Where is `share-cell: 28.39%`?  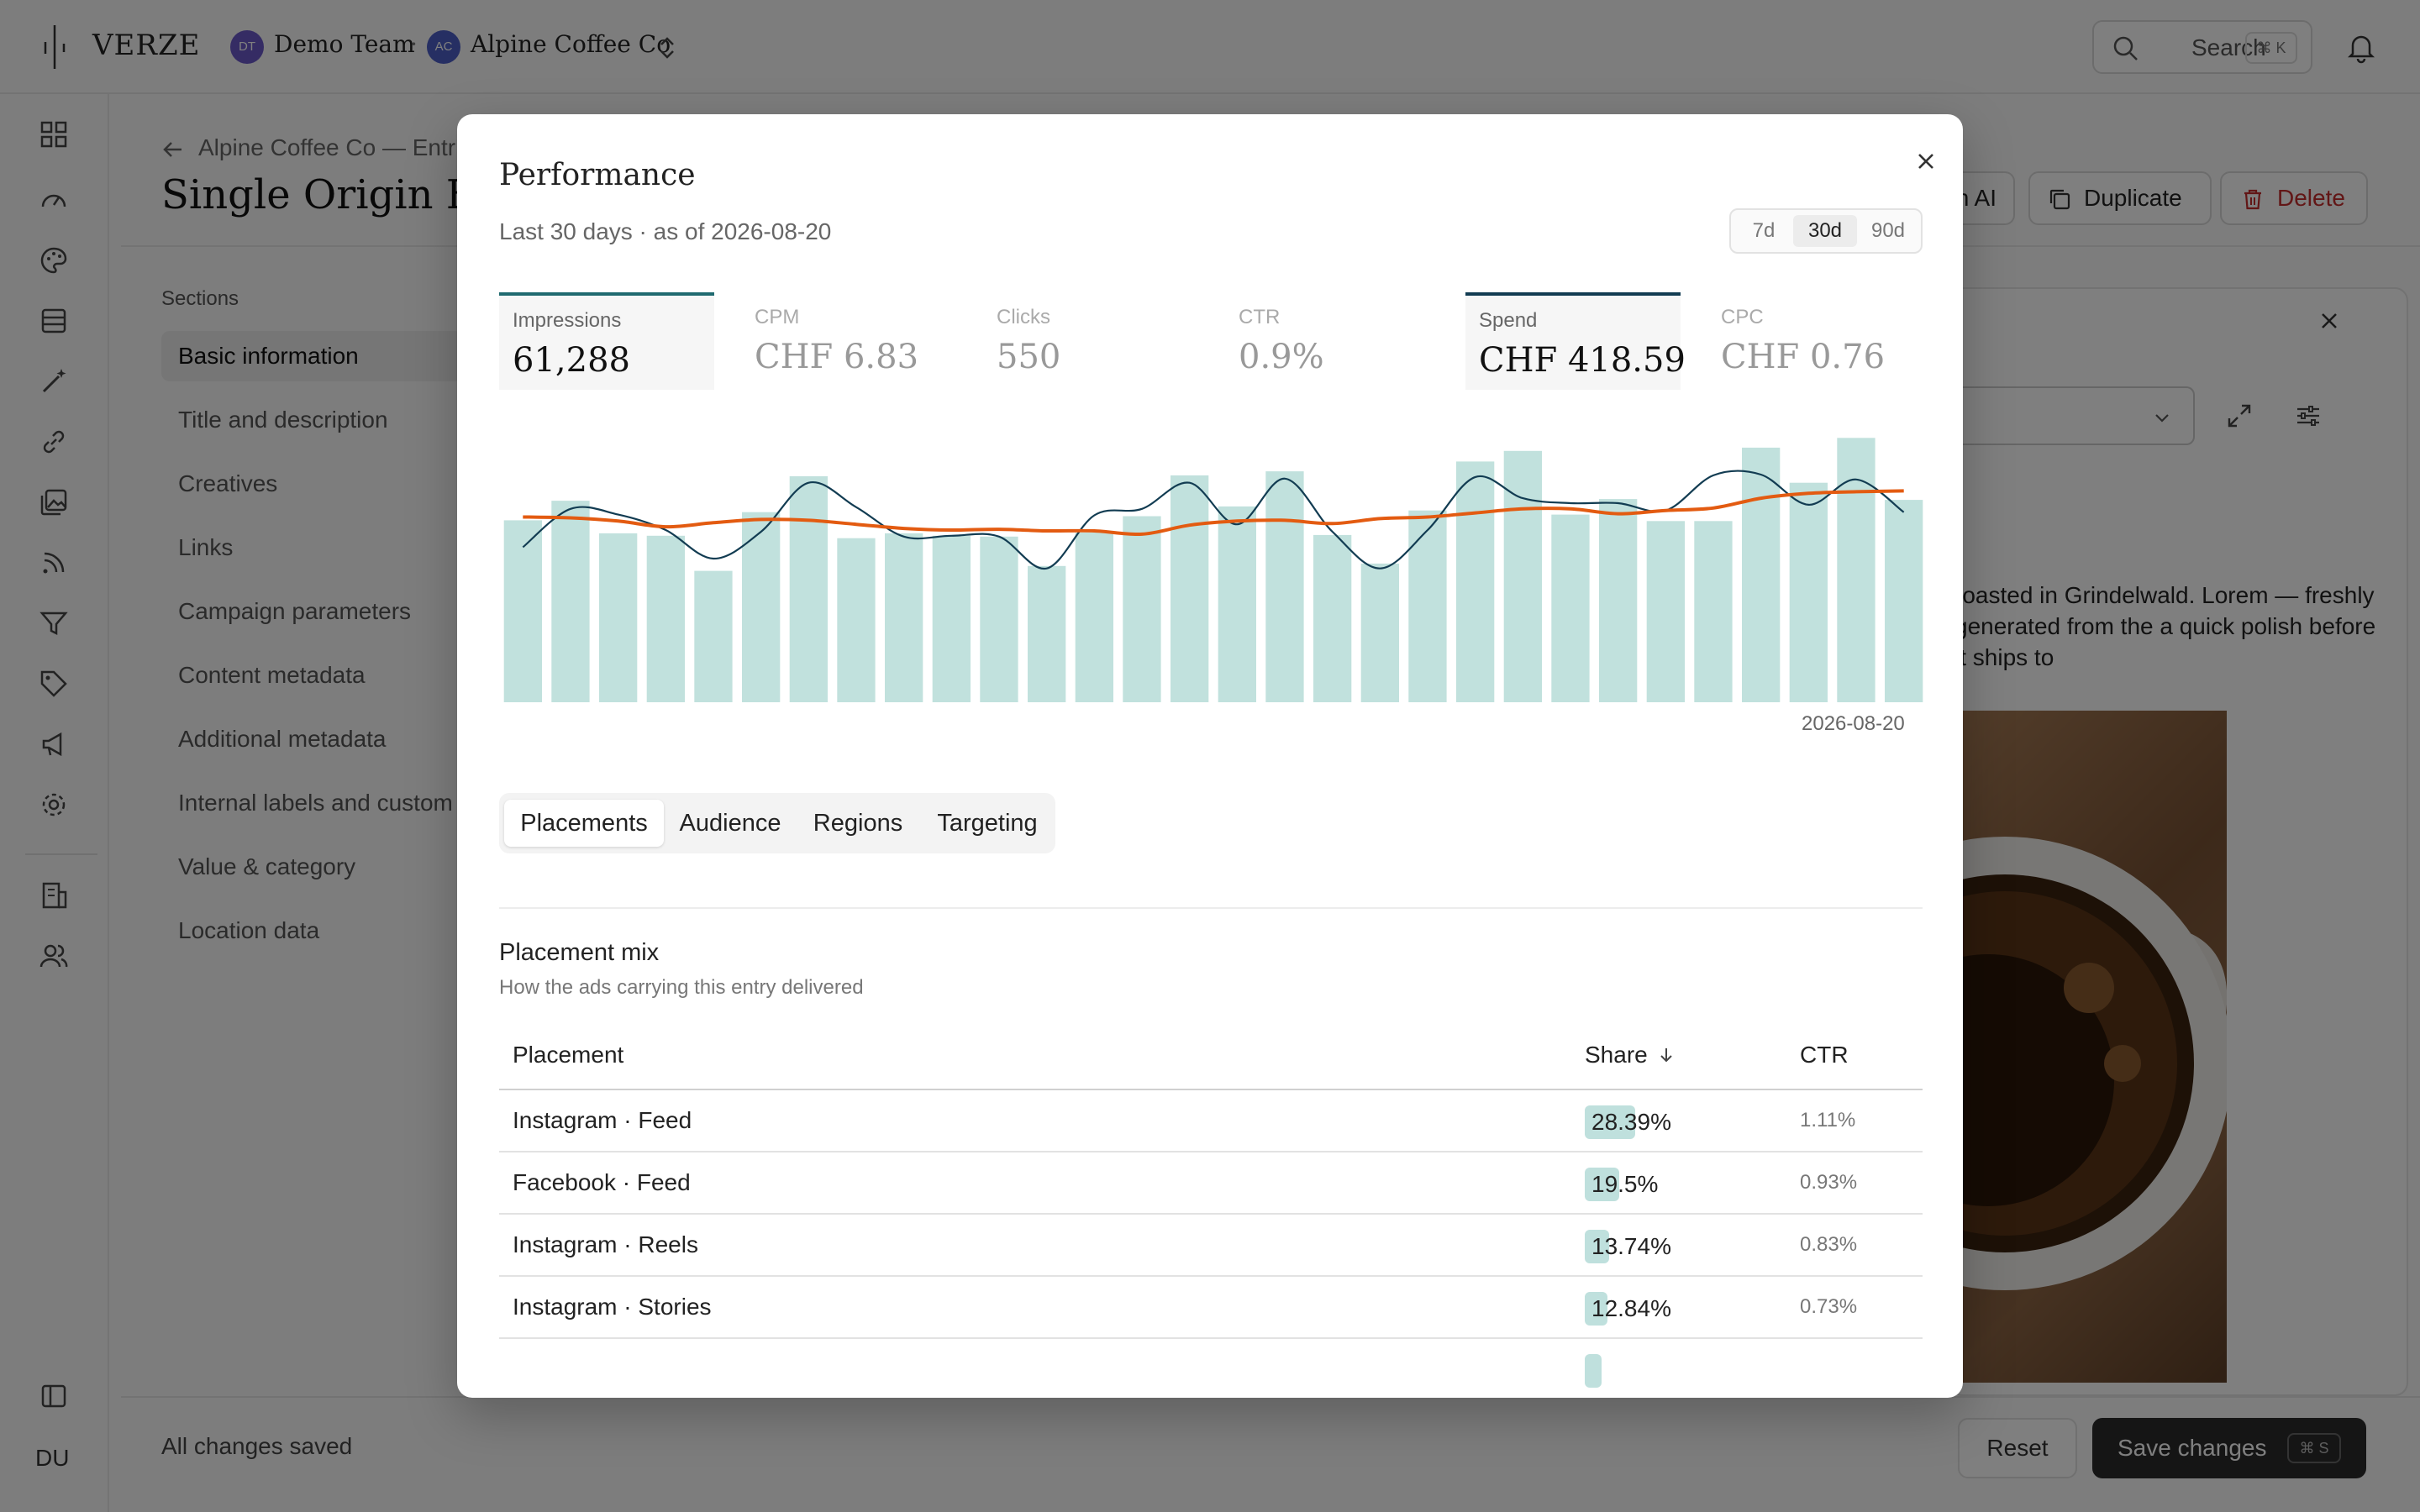 share-cell: 28.39% is located at coordinates (1628, 1122).